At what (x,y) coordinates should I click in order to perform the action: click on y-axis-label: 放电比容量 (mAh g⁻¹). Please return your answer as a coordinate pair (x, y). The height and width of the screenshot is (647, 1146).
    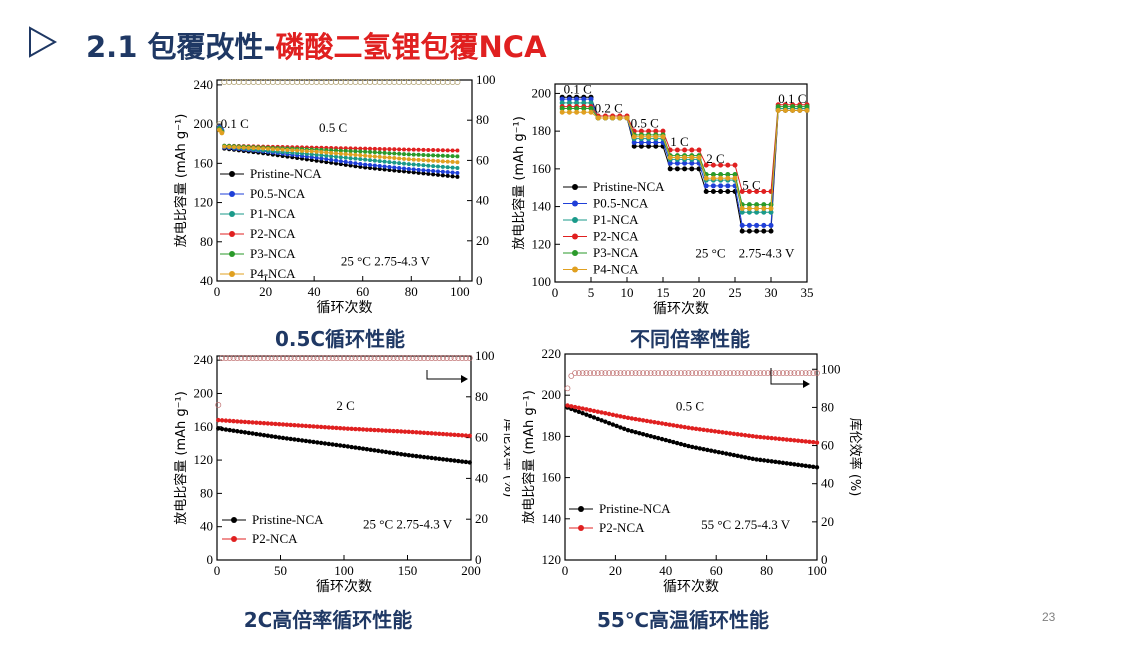
    Looking at the image, I should click on (181, 181).